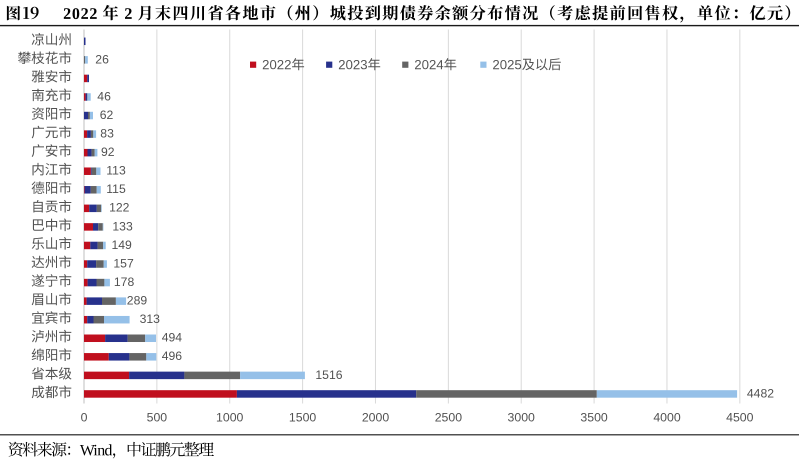 The height and width of the screenshot is (472, 799). I want to click on svg-text: 1000, so click(230, 418).